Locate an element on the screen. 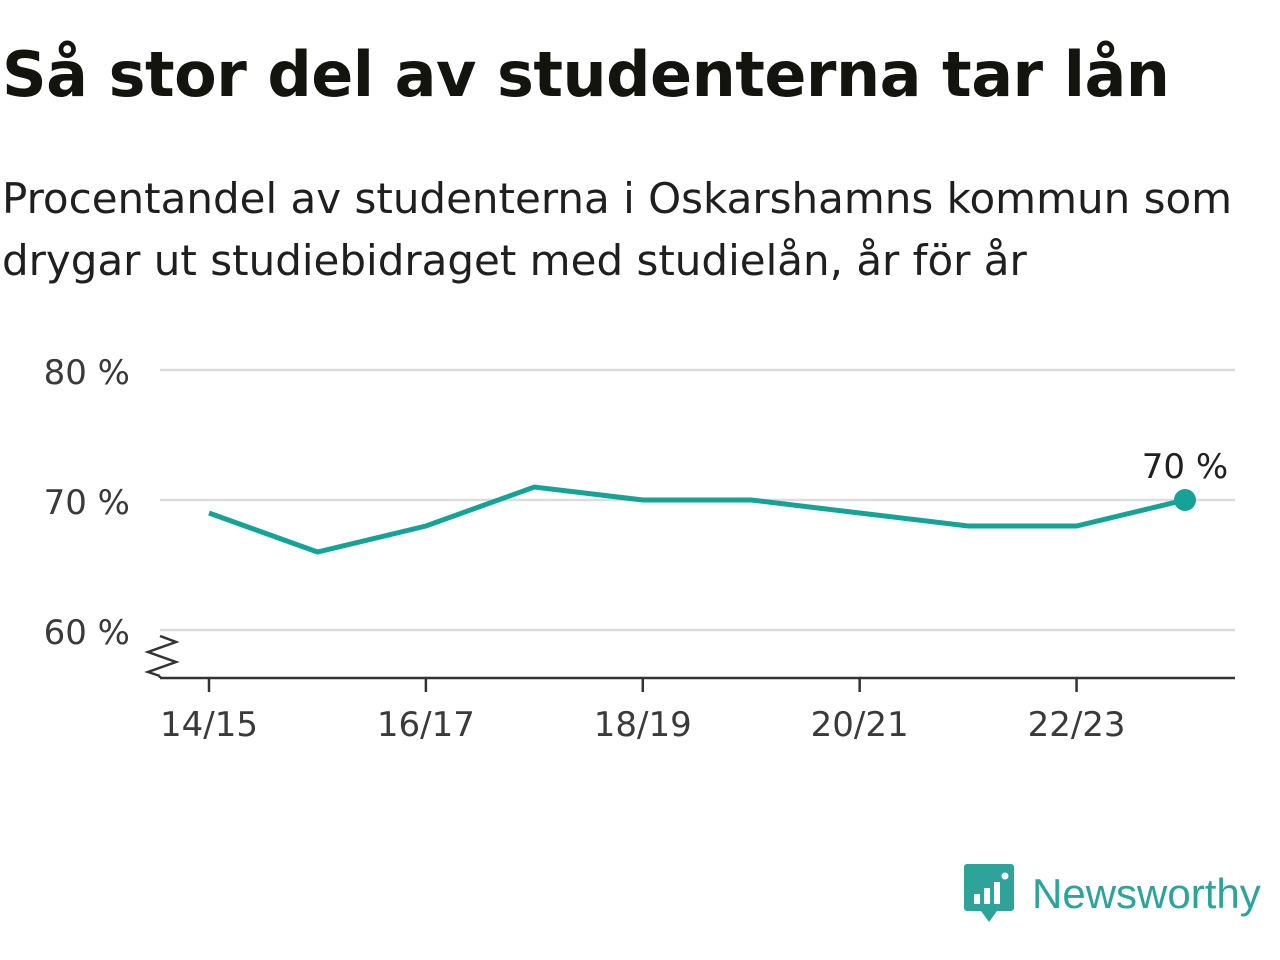 The height and width of the screenshot is (960, 1280). y-tick-label: 70 % is located at coordinates (87, 503).